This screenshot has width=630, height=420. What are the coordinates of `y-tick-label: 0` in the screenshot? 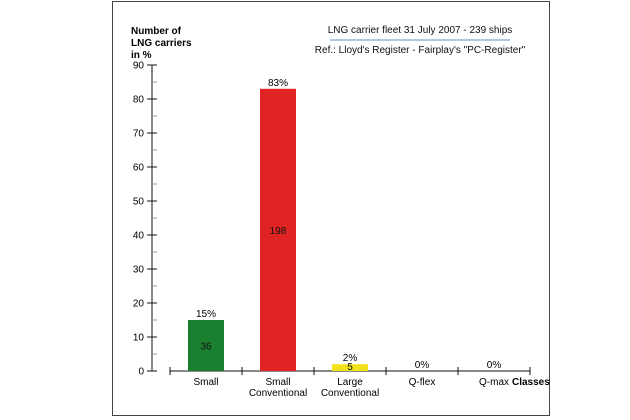 It's located at (141, 372).